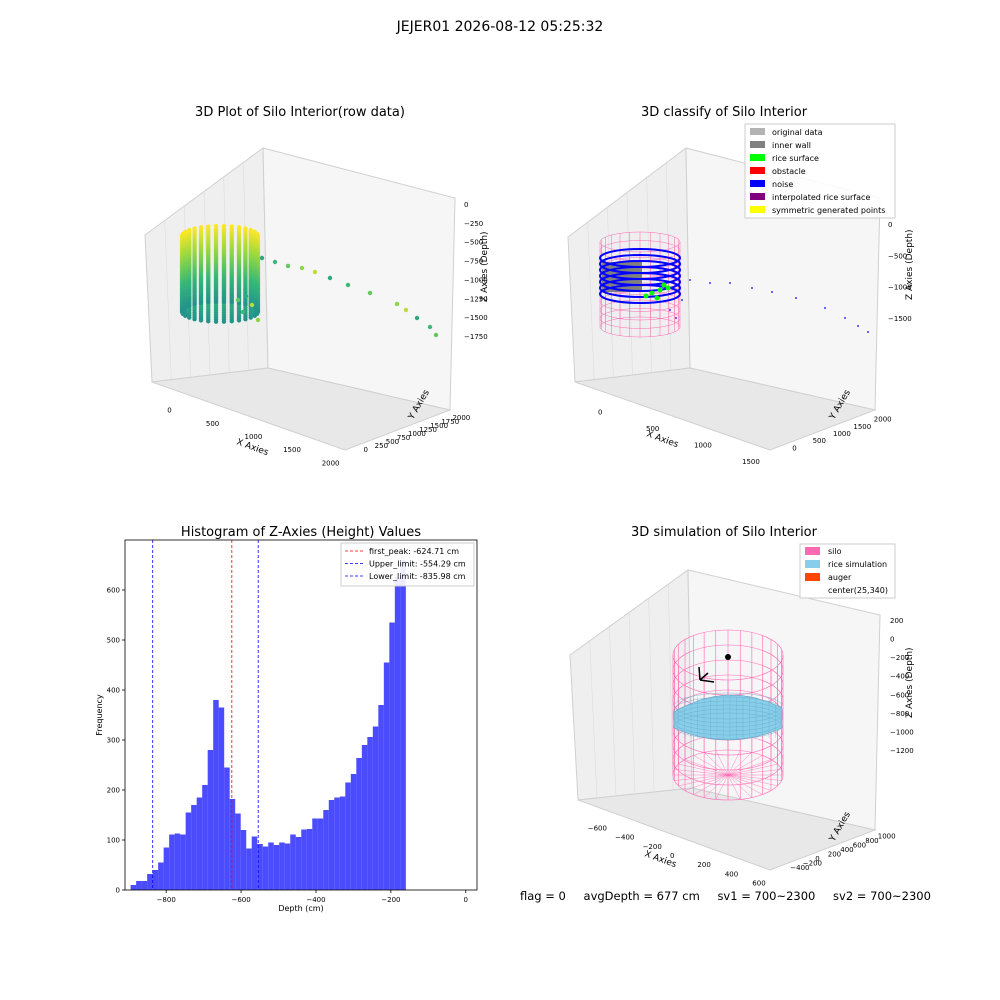  Describe the element at coordinates (300, 908) in the screenshot. I see `histogram-xlabel: Depth (cm)` at that location.